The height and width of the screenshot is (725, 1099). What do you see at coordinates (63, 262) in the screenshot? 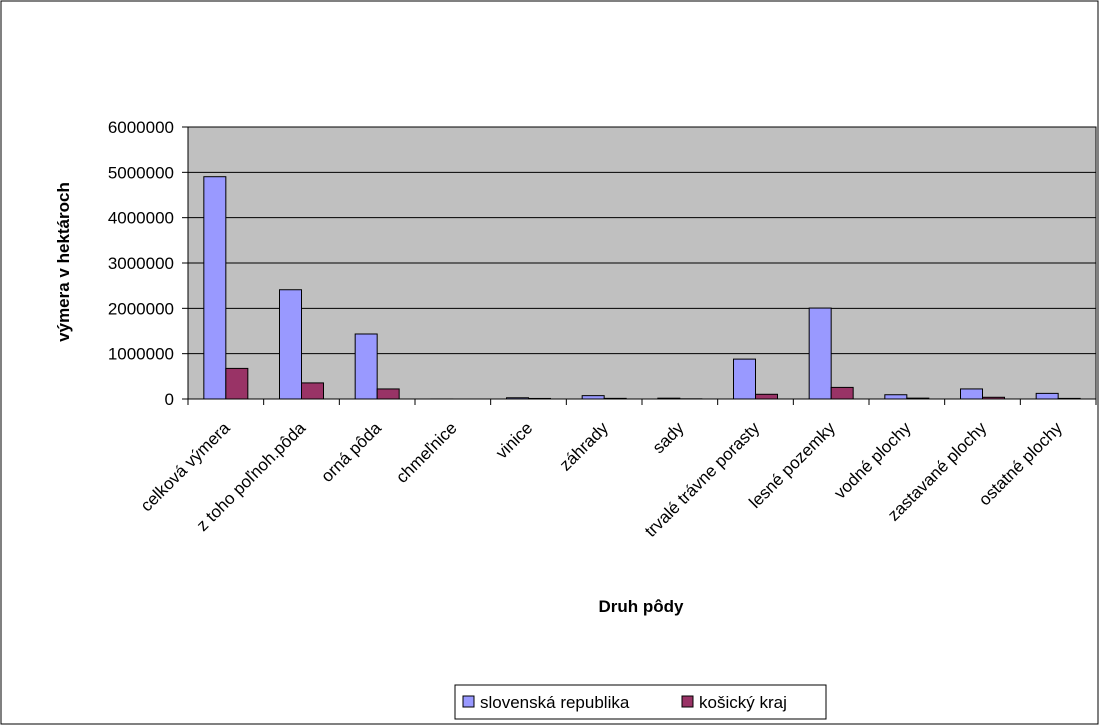
I see `y-axis-title: výmera v hektároch` at bounding box center [63, 262].